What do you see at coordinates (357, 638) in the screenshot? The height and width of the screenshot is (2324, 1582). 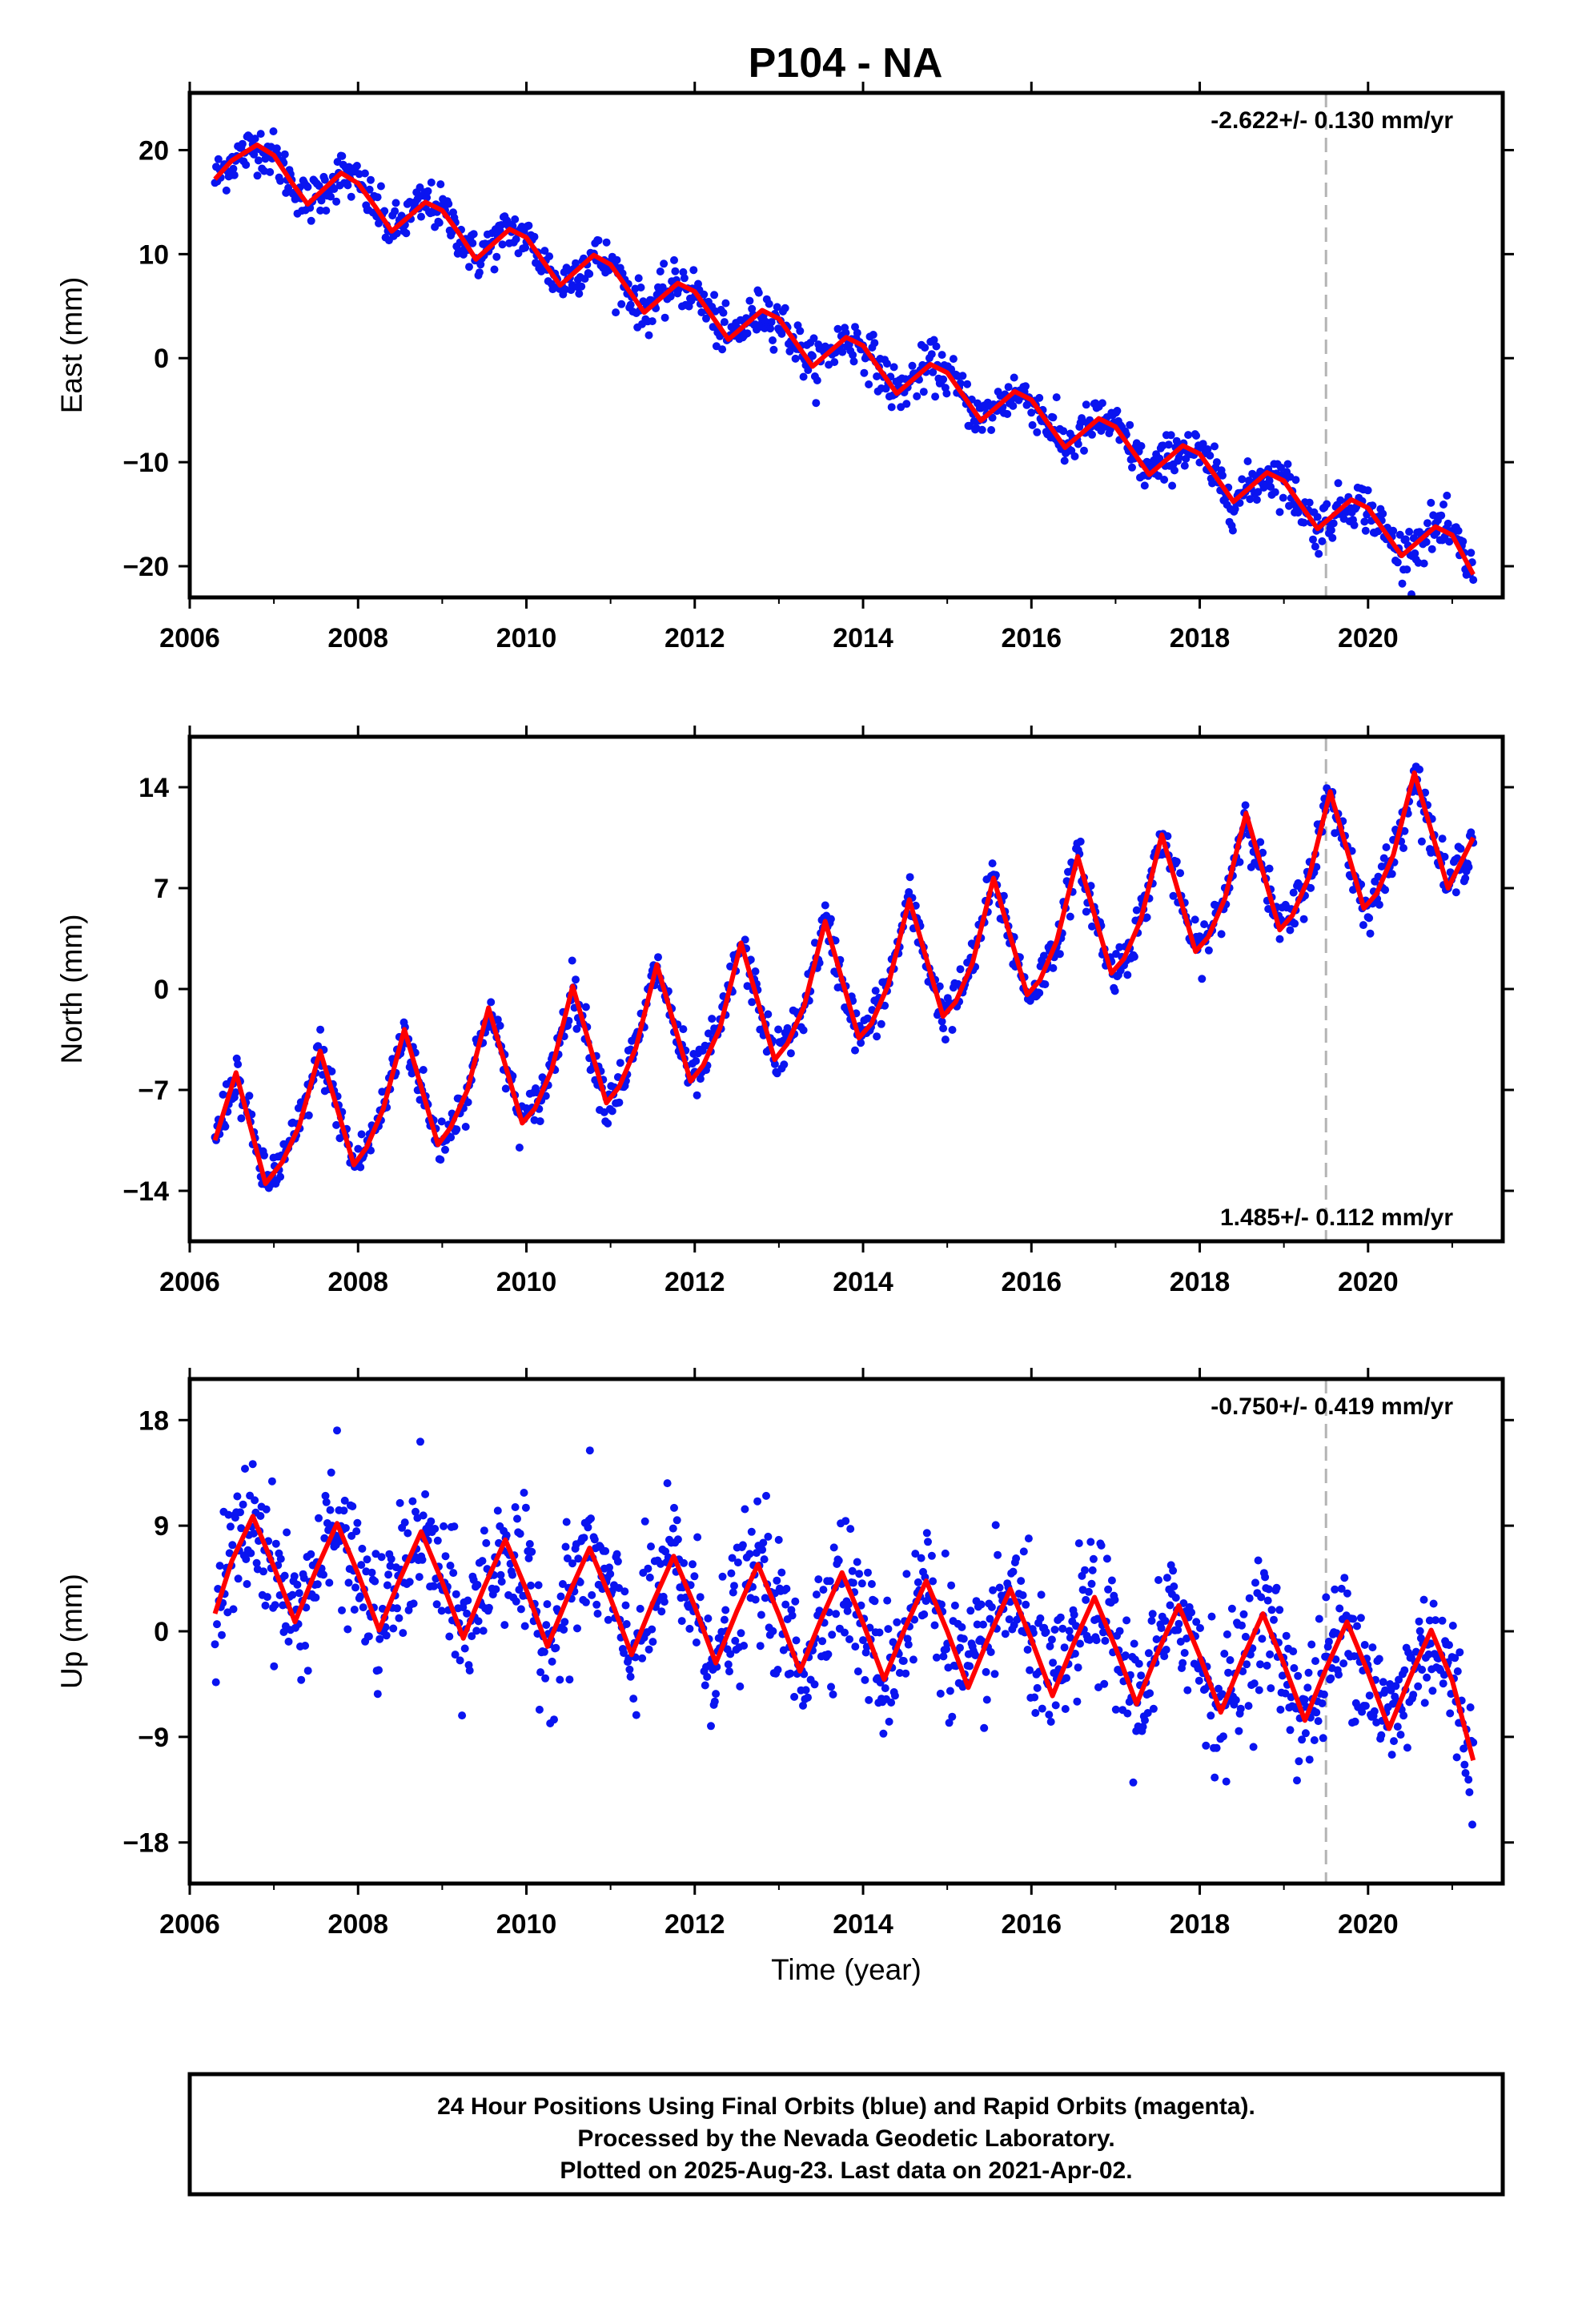 I see `x-tick-label: 2008` at bounding box center [357, 638].